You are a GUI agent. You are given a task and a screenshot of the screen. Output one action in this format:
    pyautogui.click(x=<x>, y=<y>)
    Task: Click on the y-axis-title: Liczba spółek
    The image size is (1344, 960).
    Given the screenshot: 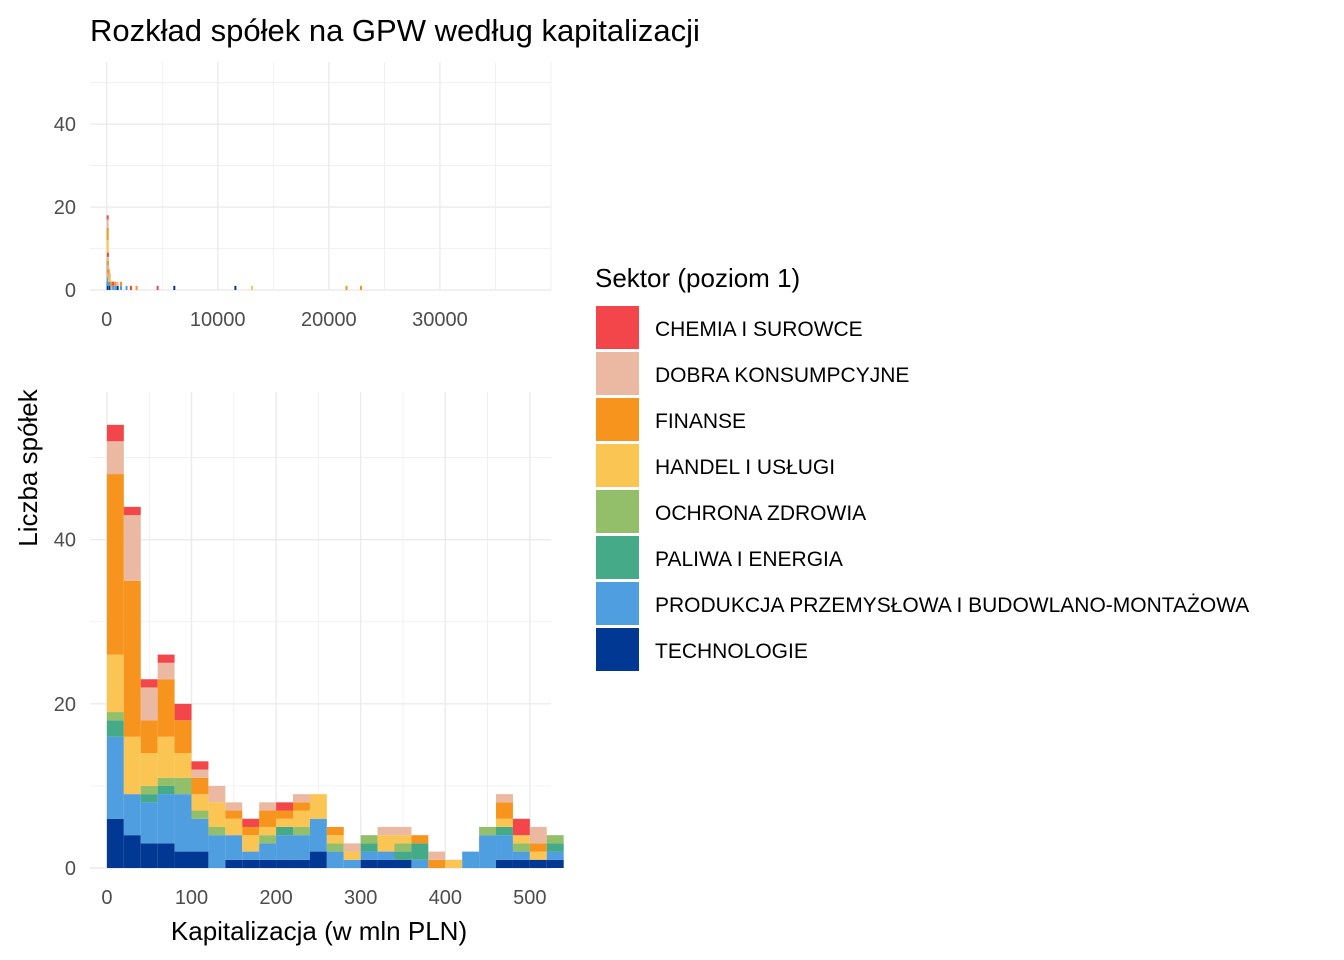 What is the action you would take?
    pyautogui.click(x=28, y=467)
    